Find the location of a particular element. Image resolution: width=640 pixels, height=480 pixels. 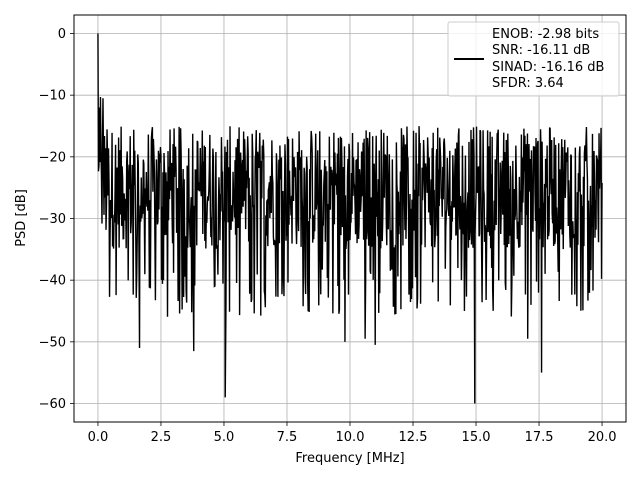

y-tick-label: −20 is located at coordinates (52, 157).